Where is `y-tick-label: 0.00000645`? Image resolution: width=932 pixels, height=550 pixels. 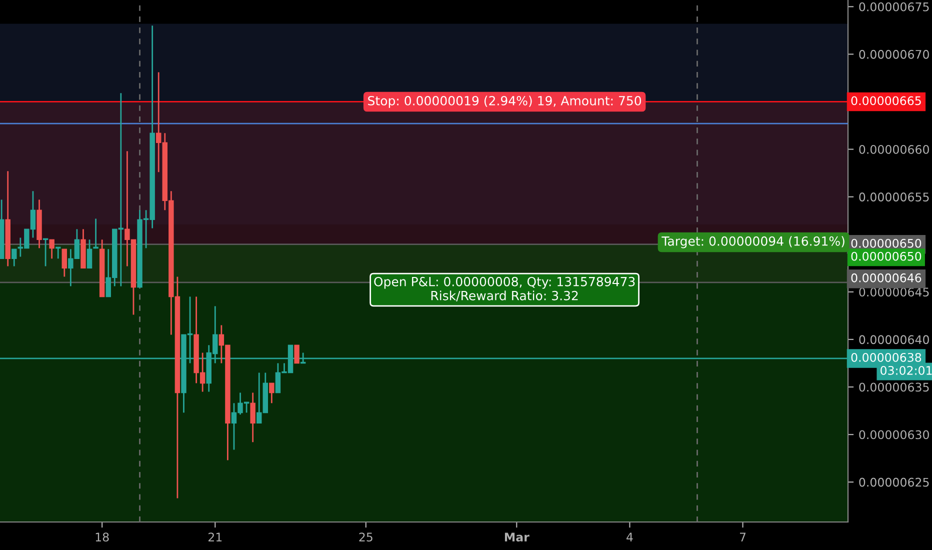 y-tick-label: 0.00000645 is located at coordinates (894, 292).